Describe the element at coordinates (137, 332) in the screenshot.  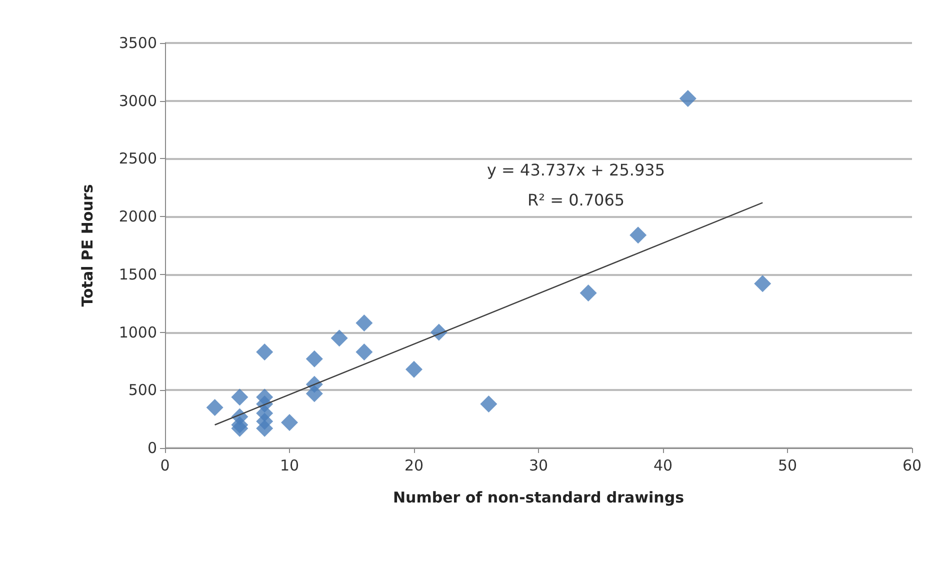
I see `y-tick-label: 1000` at that location.